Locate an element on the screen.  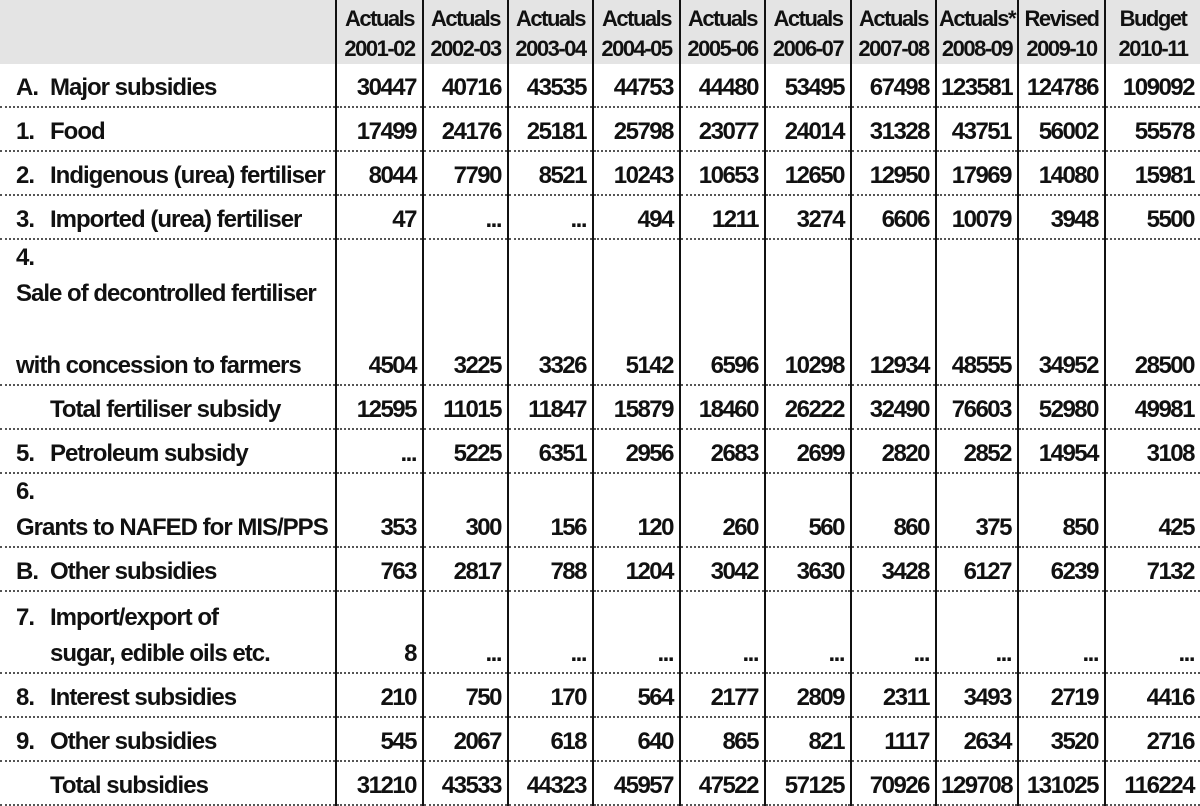
value-cell: 6606 is located at coordinates (893, 217).